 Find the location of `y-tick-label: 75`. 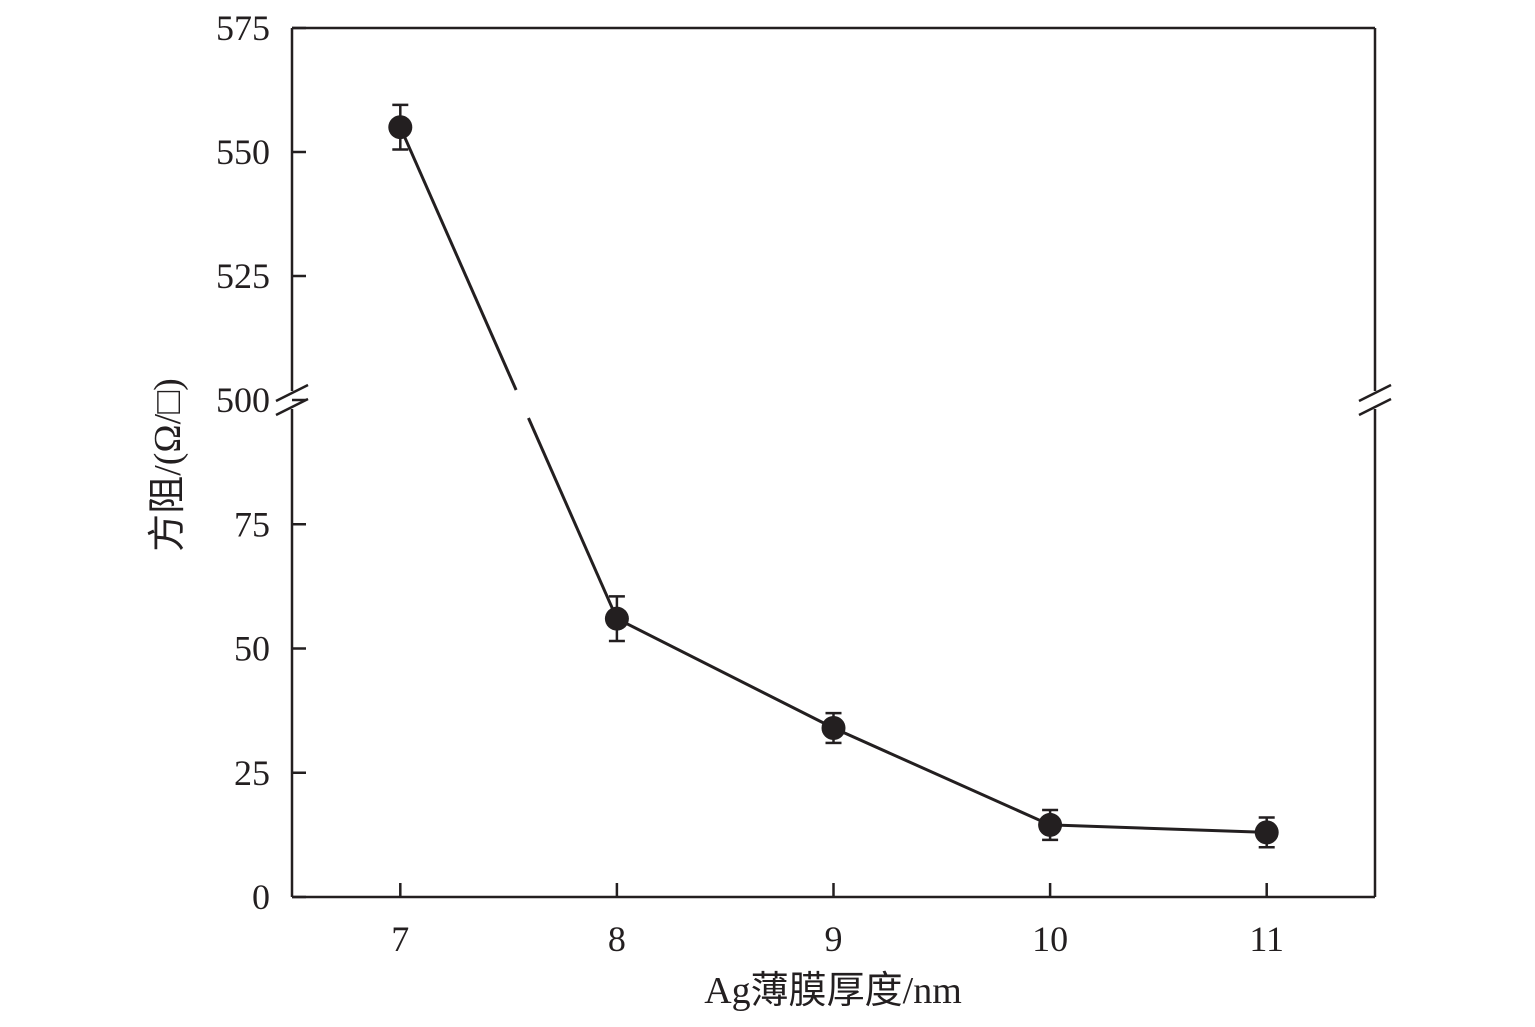

y-tick-label: 75 is located at coordinates (252, 524).